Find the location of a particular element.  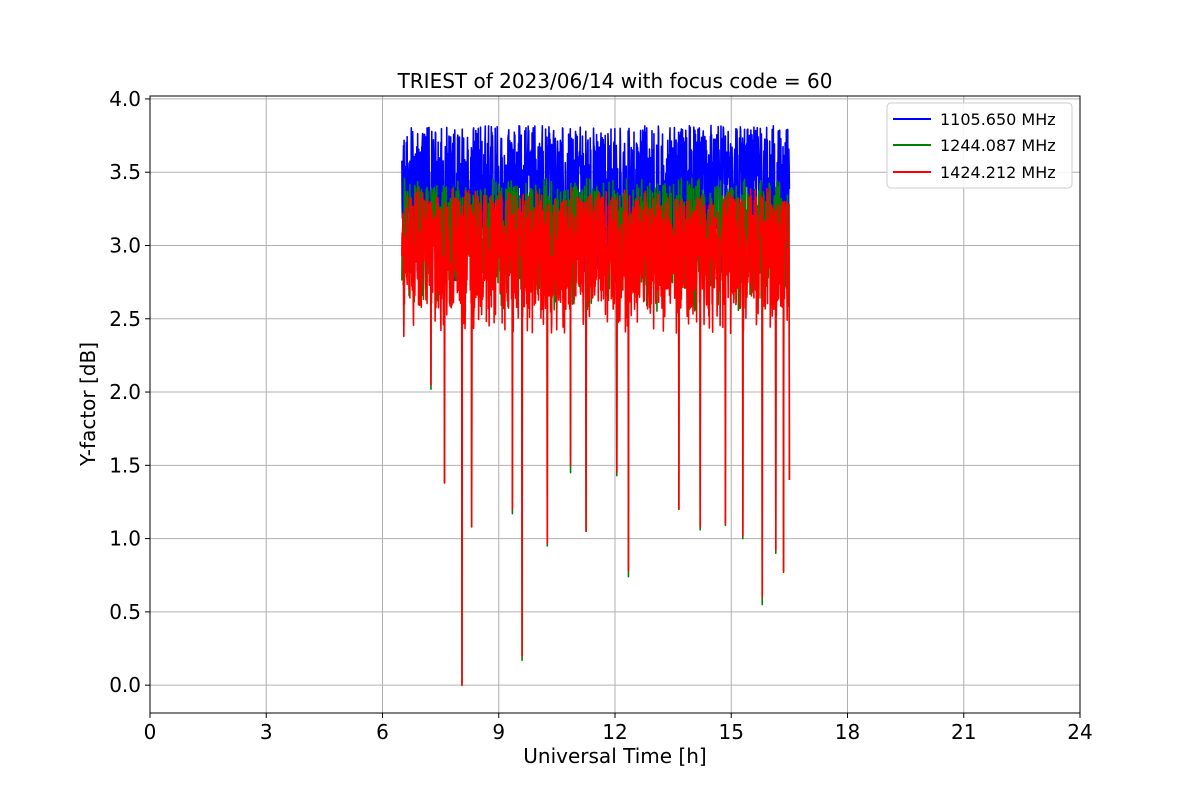

x-tick-label: 9 is located at coordinates (498, 732).